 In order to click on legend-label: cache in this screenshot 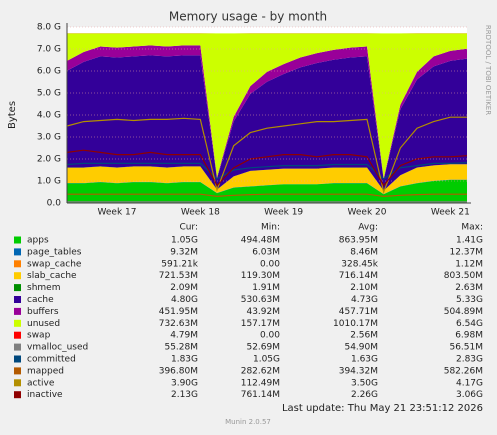, I will do `click(40, 300)`.